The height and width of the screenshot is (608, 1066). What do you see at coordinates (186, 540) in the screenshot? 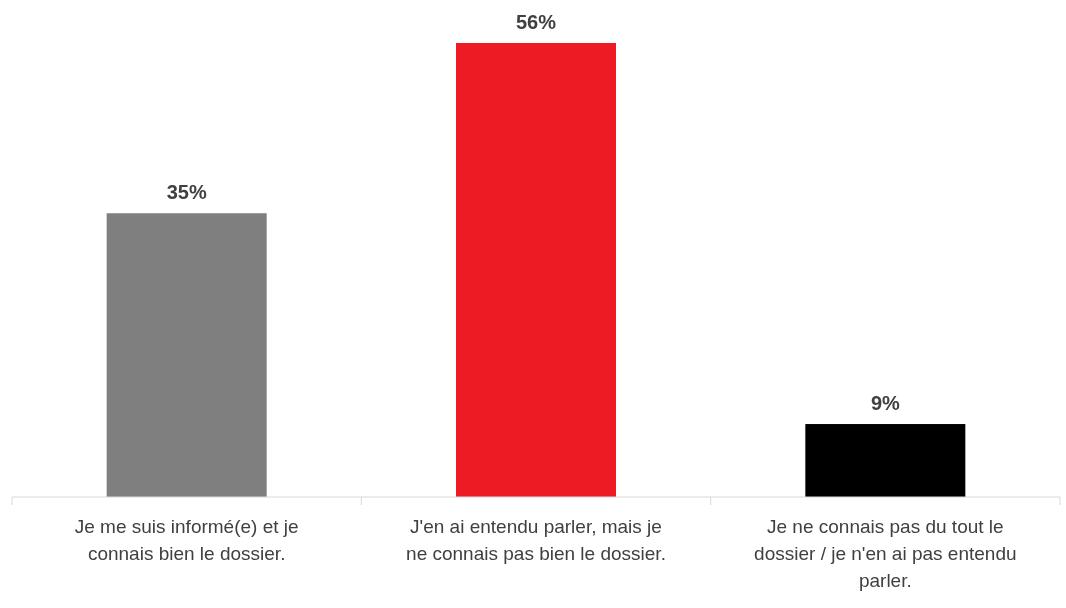
I see `x-tick-label: Je me suis informé(e) et je connais bien le dossier.` at bounding box center [186, 540].